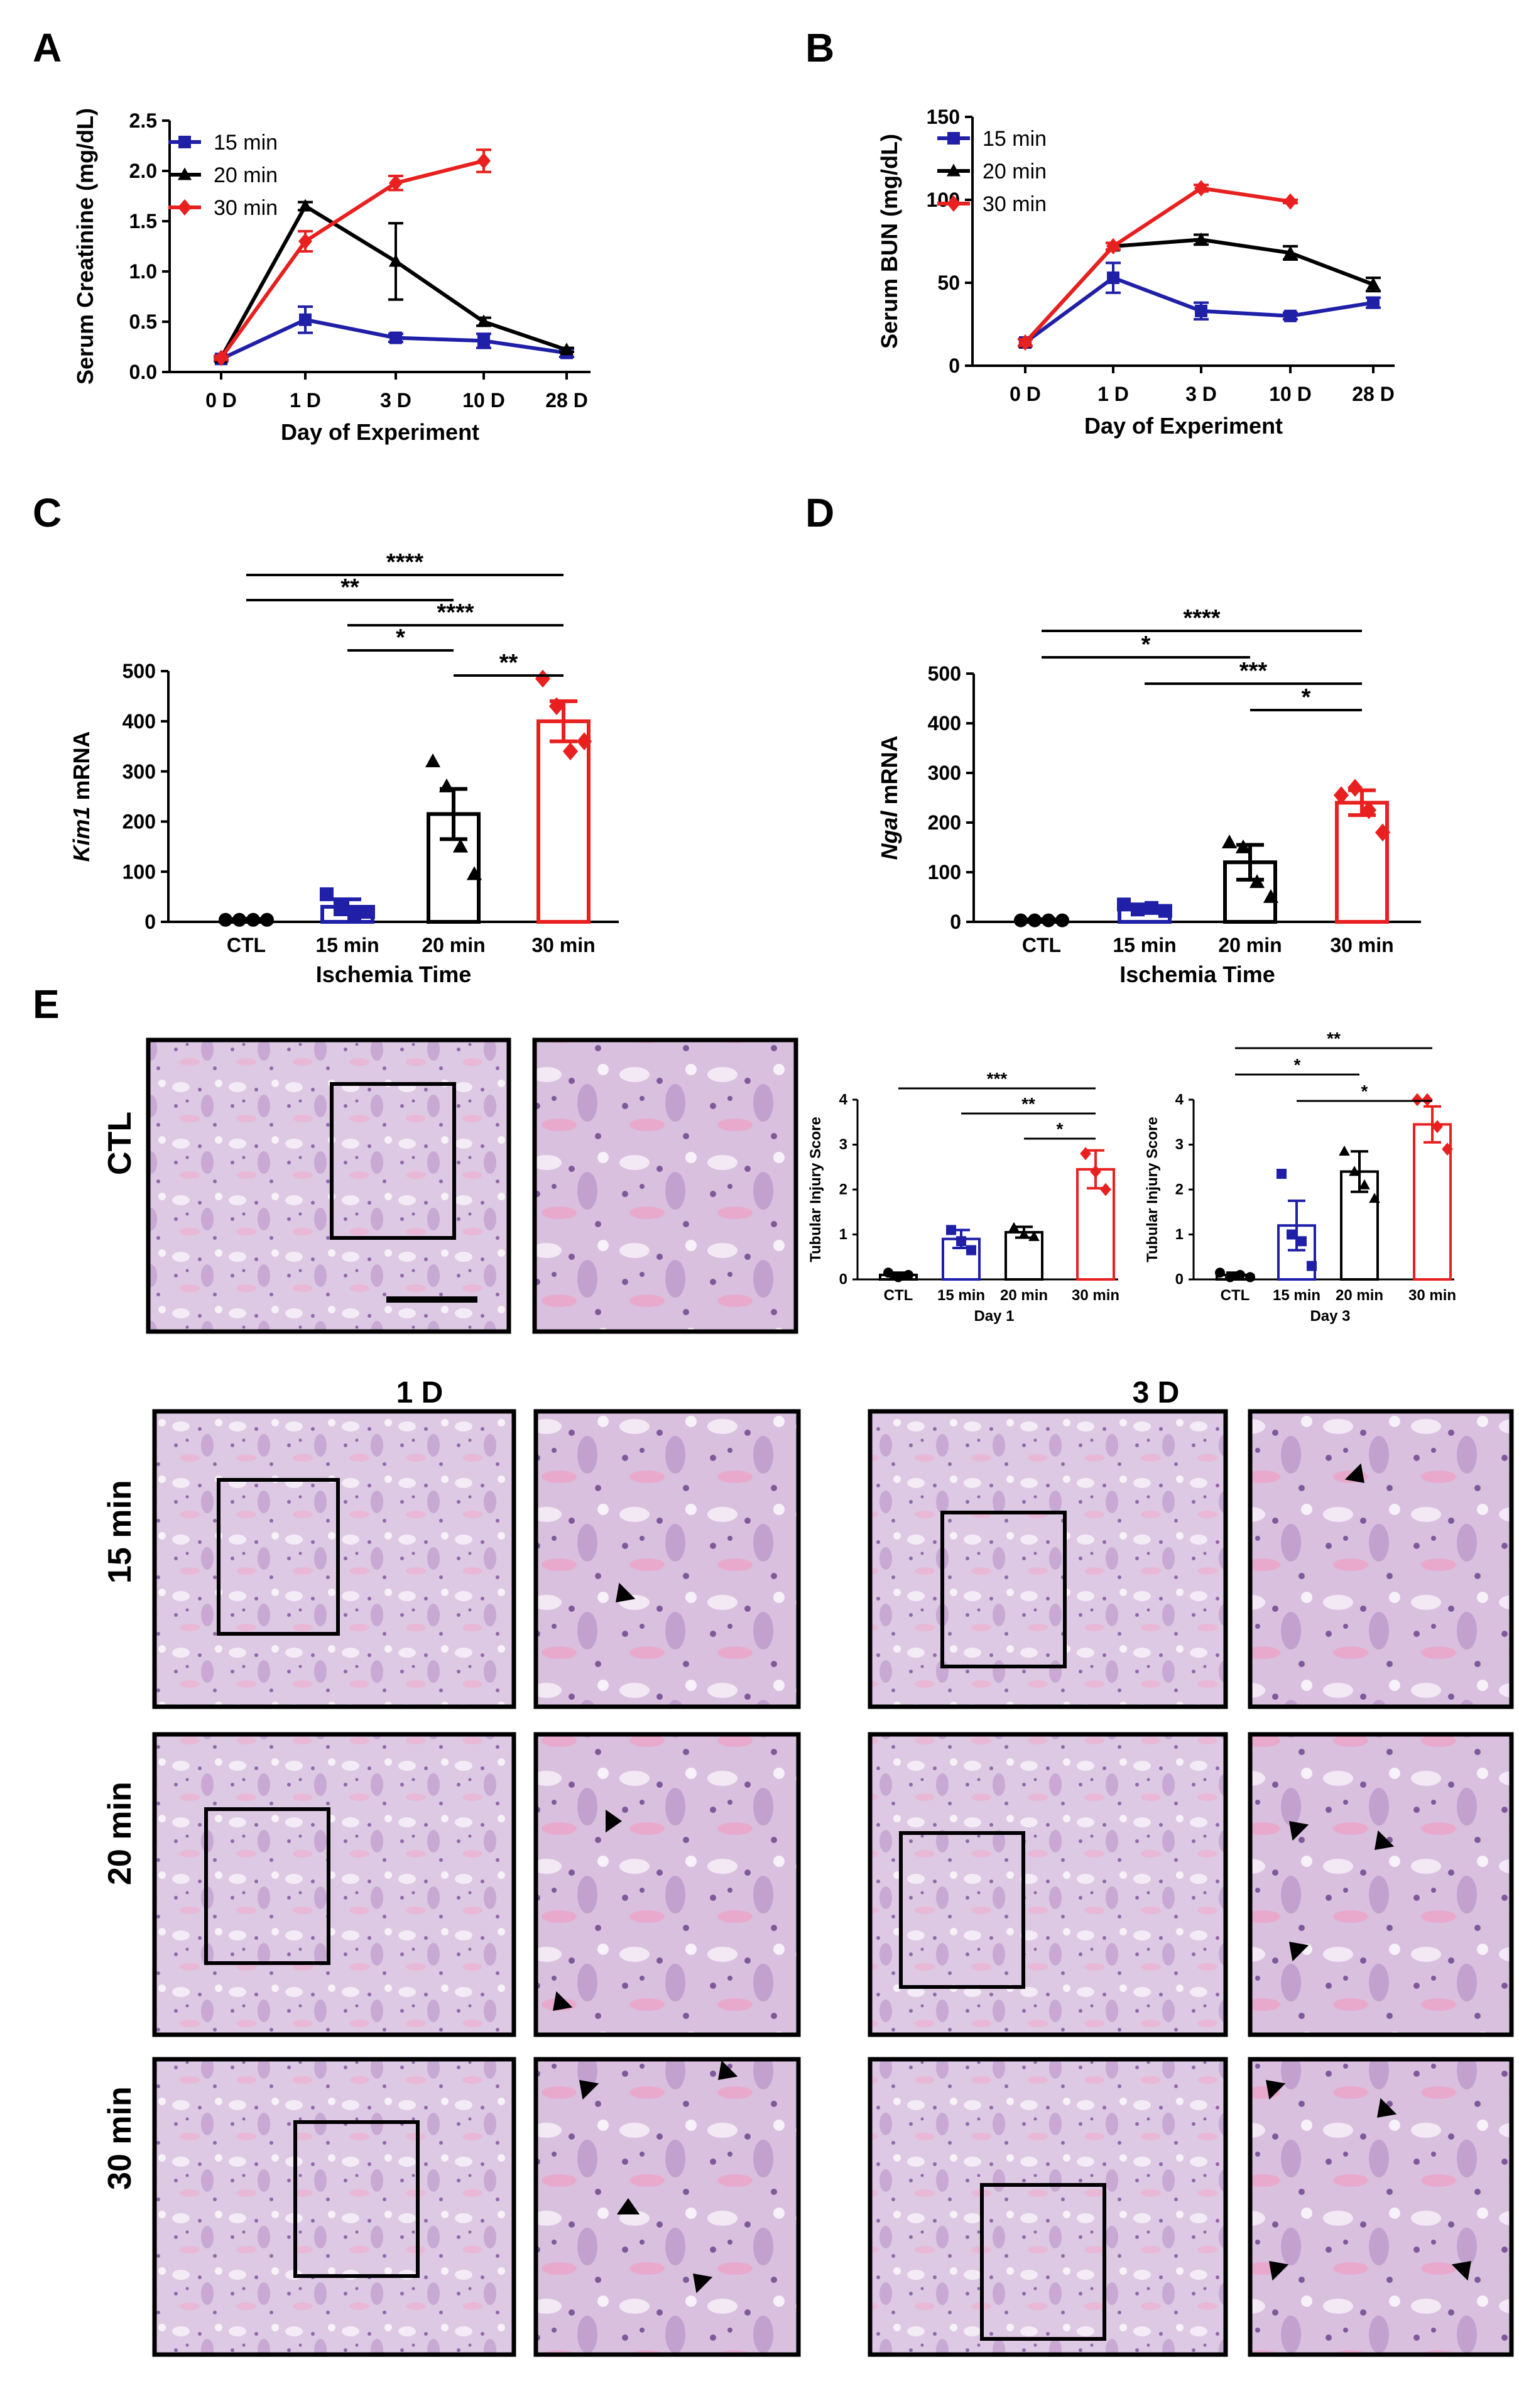 Image resolution: width=1519 pixels, height=2408 pixels. What do you see at coordinates (143, 120) in the screenshot?
I see `y-tick-label: 2.5` at bounding box center [143, 120].